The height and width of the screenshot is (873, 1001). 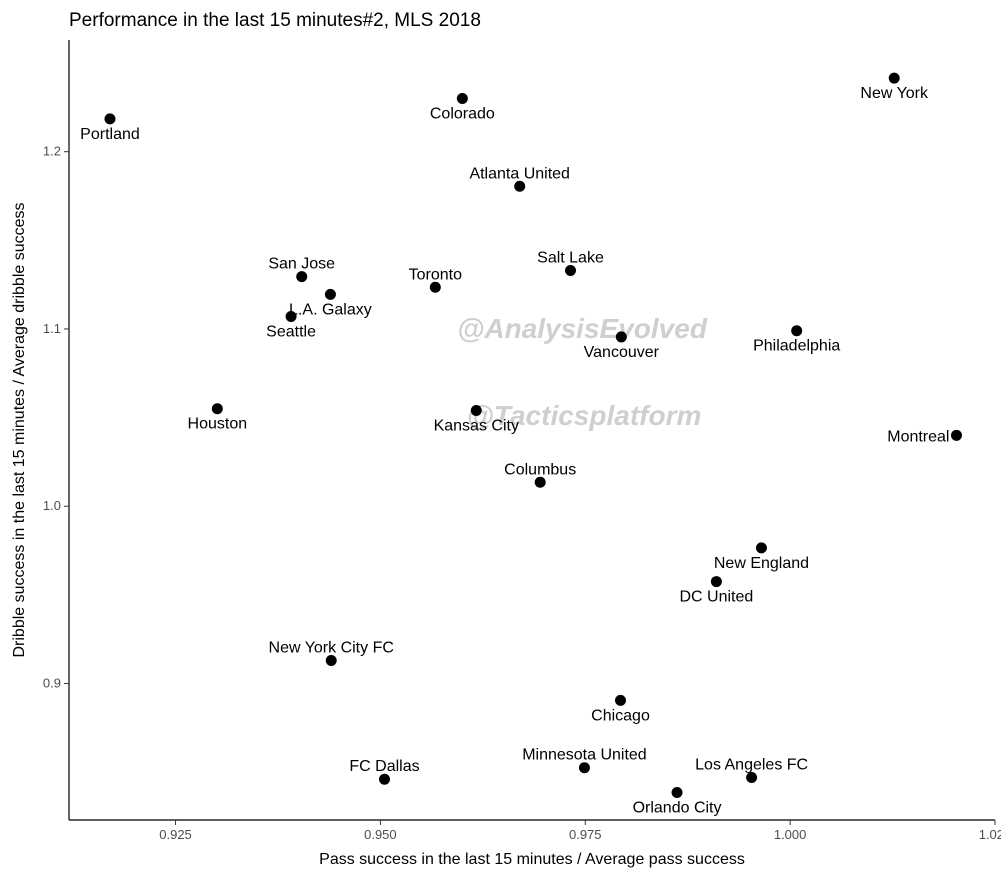 I want to click on point-label: Vancouver, so click(x=622, y=352).